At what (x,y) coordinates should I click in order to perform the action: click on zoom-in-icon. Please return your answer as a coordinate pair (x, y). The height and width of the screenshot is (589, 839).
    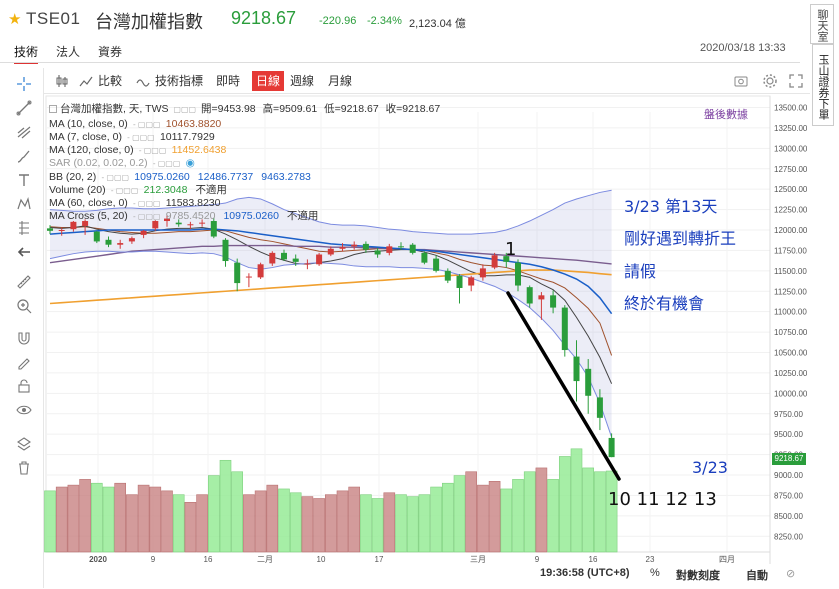
    Looking at the image, I should click on (24, 306).